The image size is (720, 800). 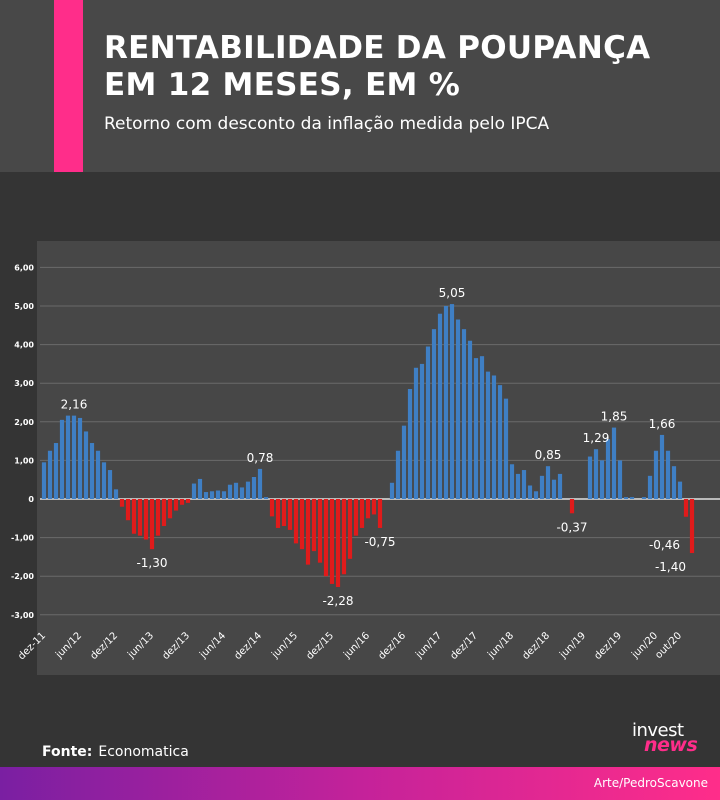 I want to click on data-label: 2,16, so click(x=74, y=405).